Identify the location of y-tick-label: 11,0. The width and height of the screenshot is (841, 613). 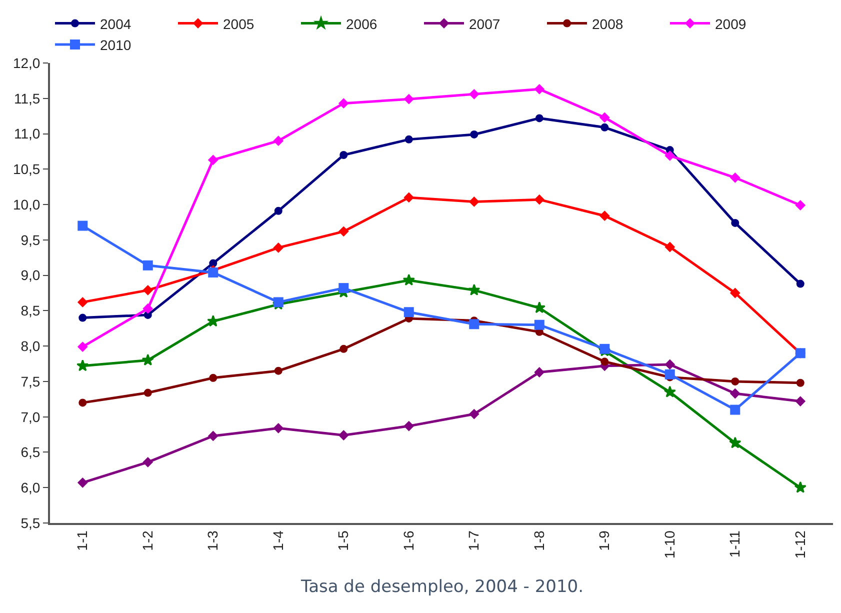
(27, 134).